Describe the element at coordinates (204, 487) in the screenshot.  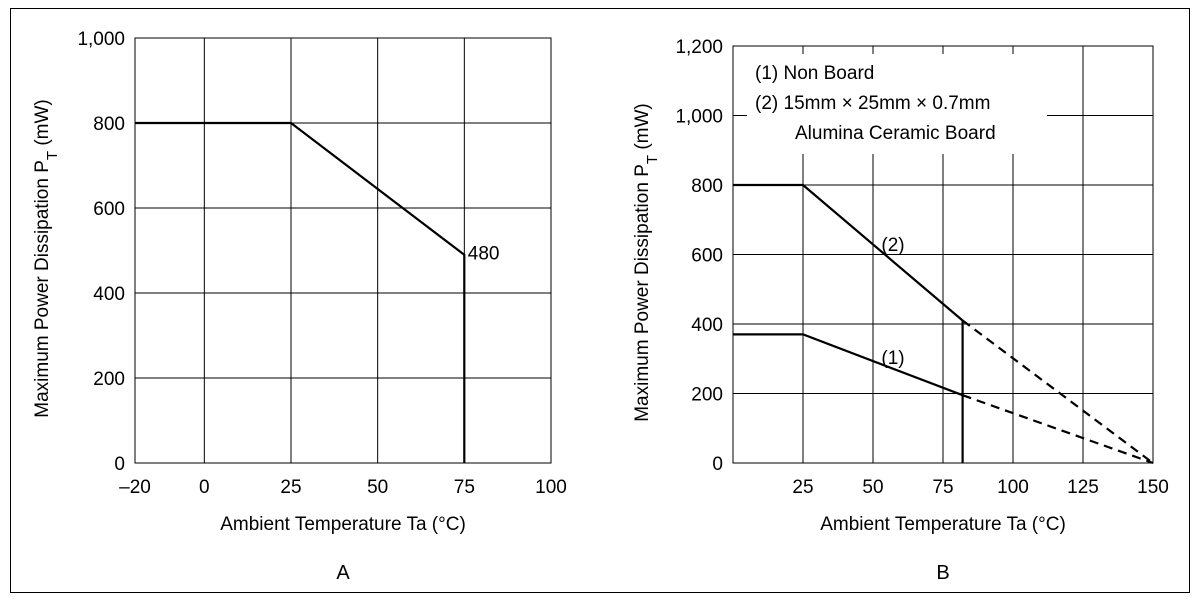
I see `x-tick-label: 0` at that location.